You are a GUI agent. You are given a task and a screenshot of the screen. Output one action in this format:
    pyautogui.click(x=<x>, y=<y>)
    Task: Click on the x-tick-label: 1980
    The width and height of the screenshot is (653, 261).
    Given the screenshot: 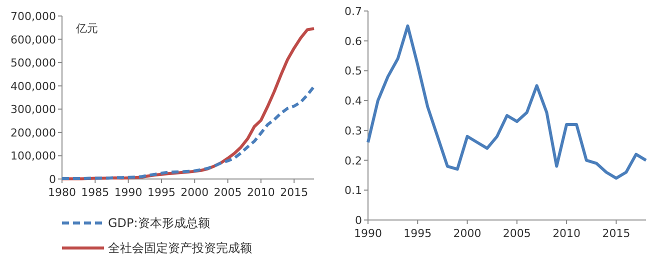 What is the action you would take?
    pyautogui.click(x=62, y=192)
    